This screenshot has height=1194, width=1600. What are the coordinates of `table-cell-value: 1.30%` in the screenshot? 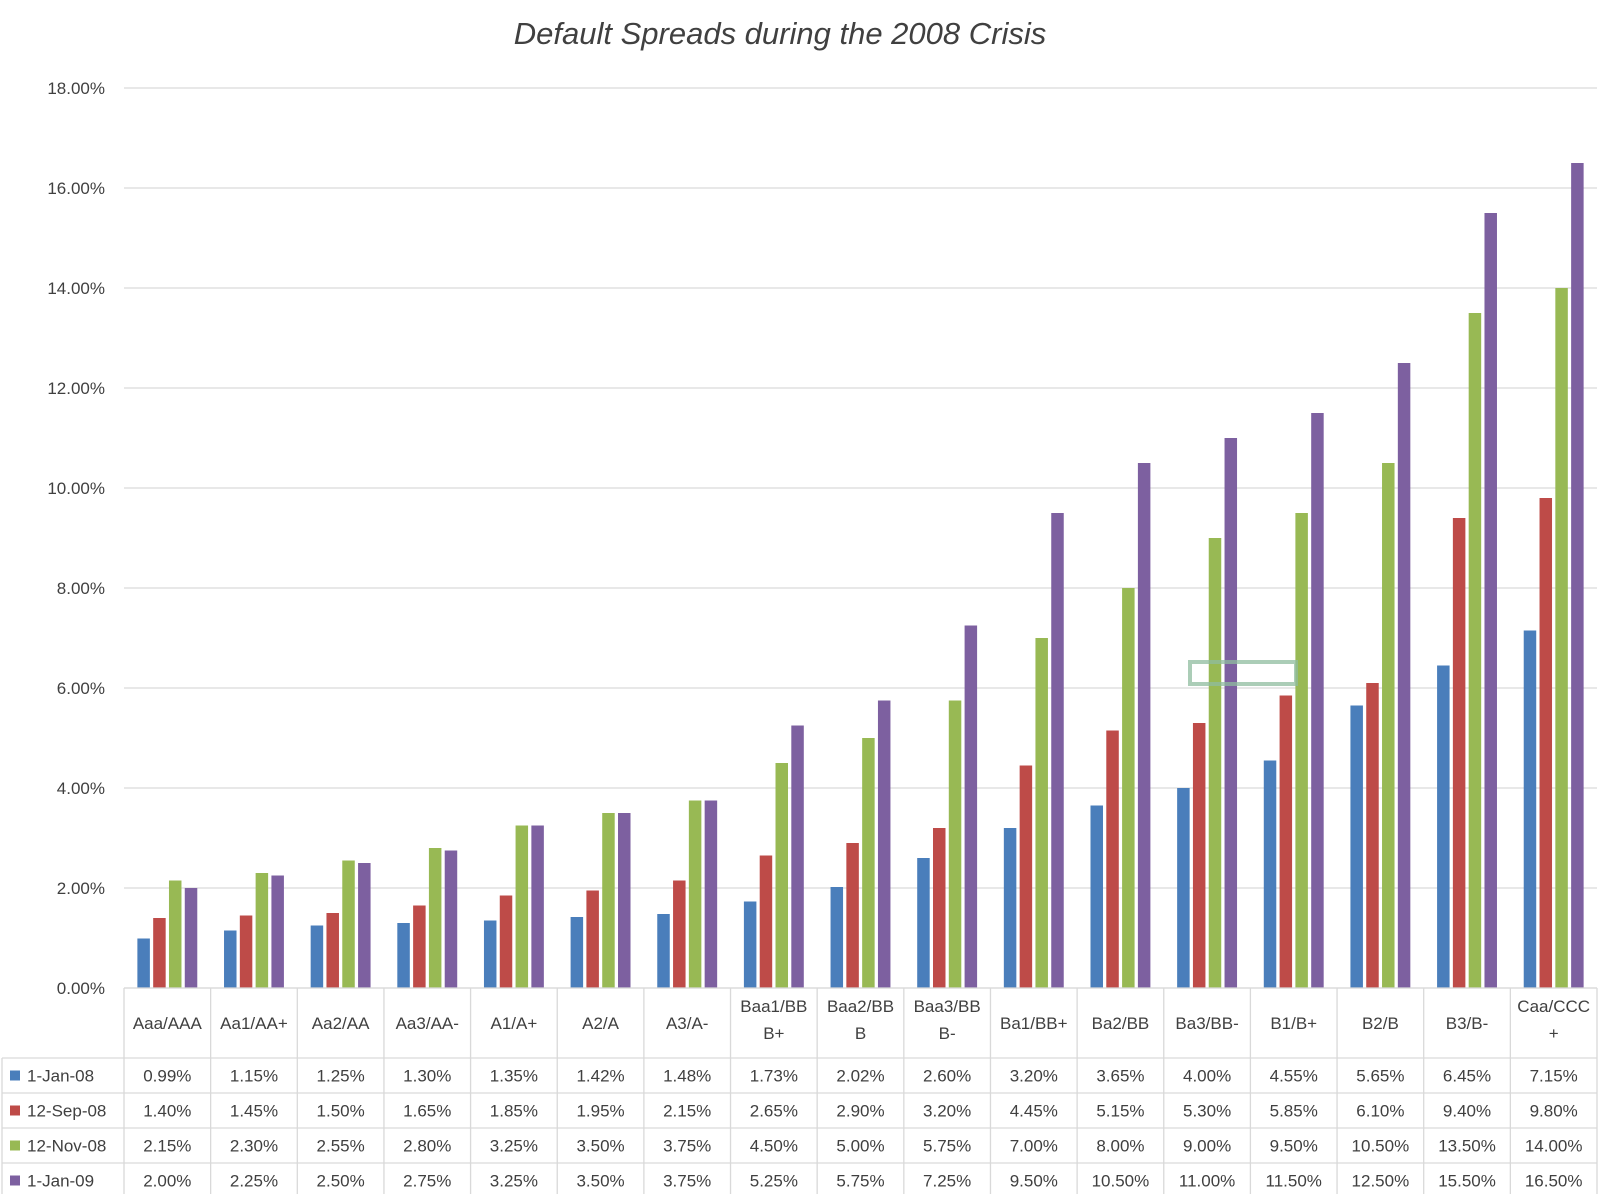 It's located at (427, 1076).